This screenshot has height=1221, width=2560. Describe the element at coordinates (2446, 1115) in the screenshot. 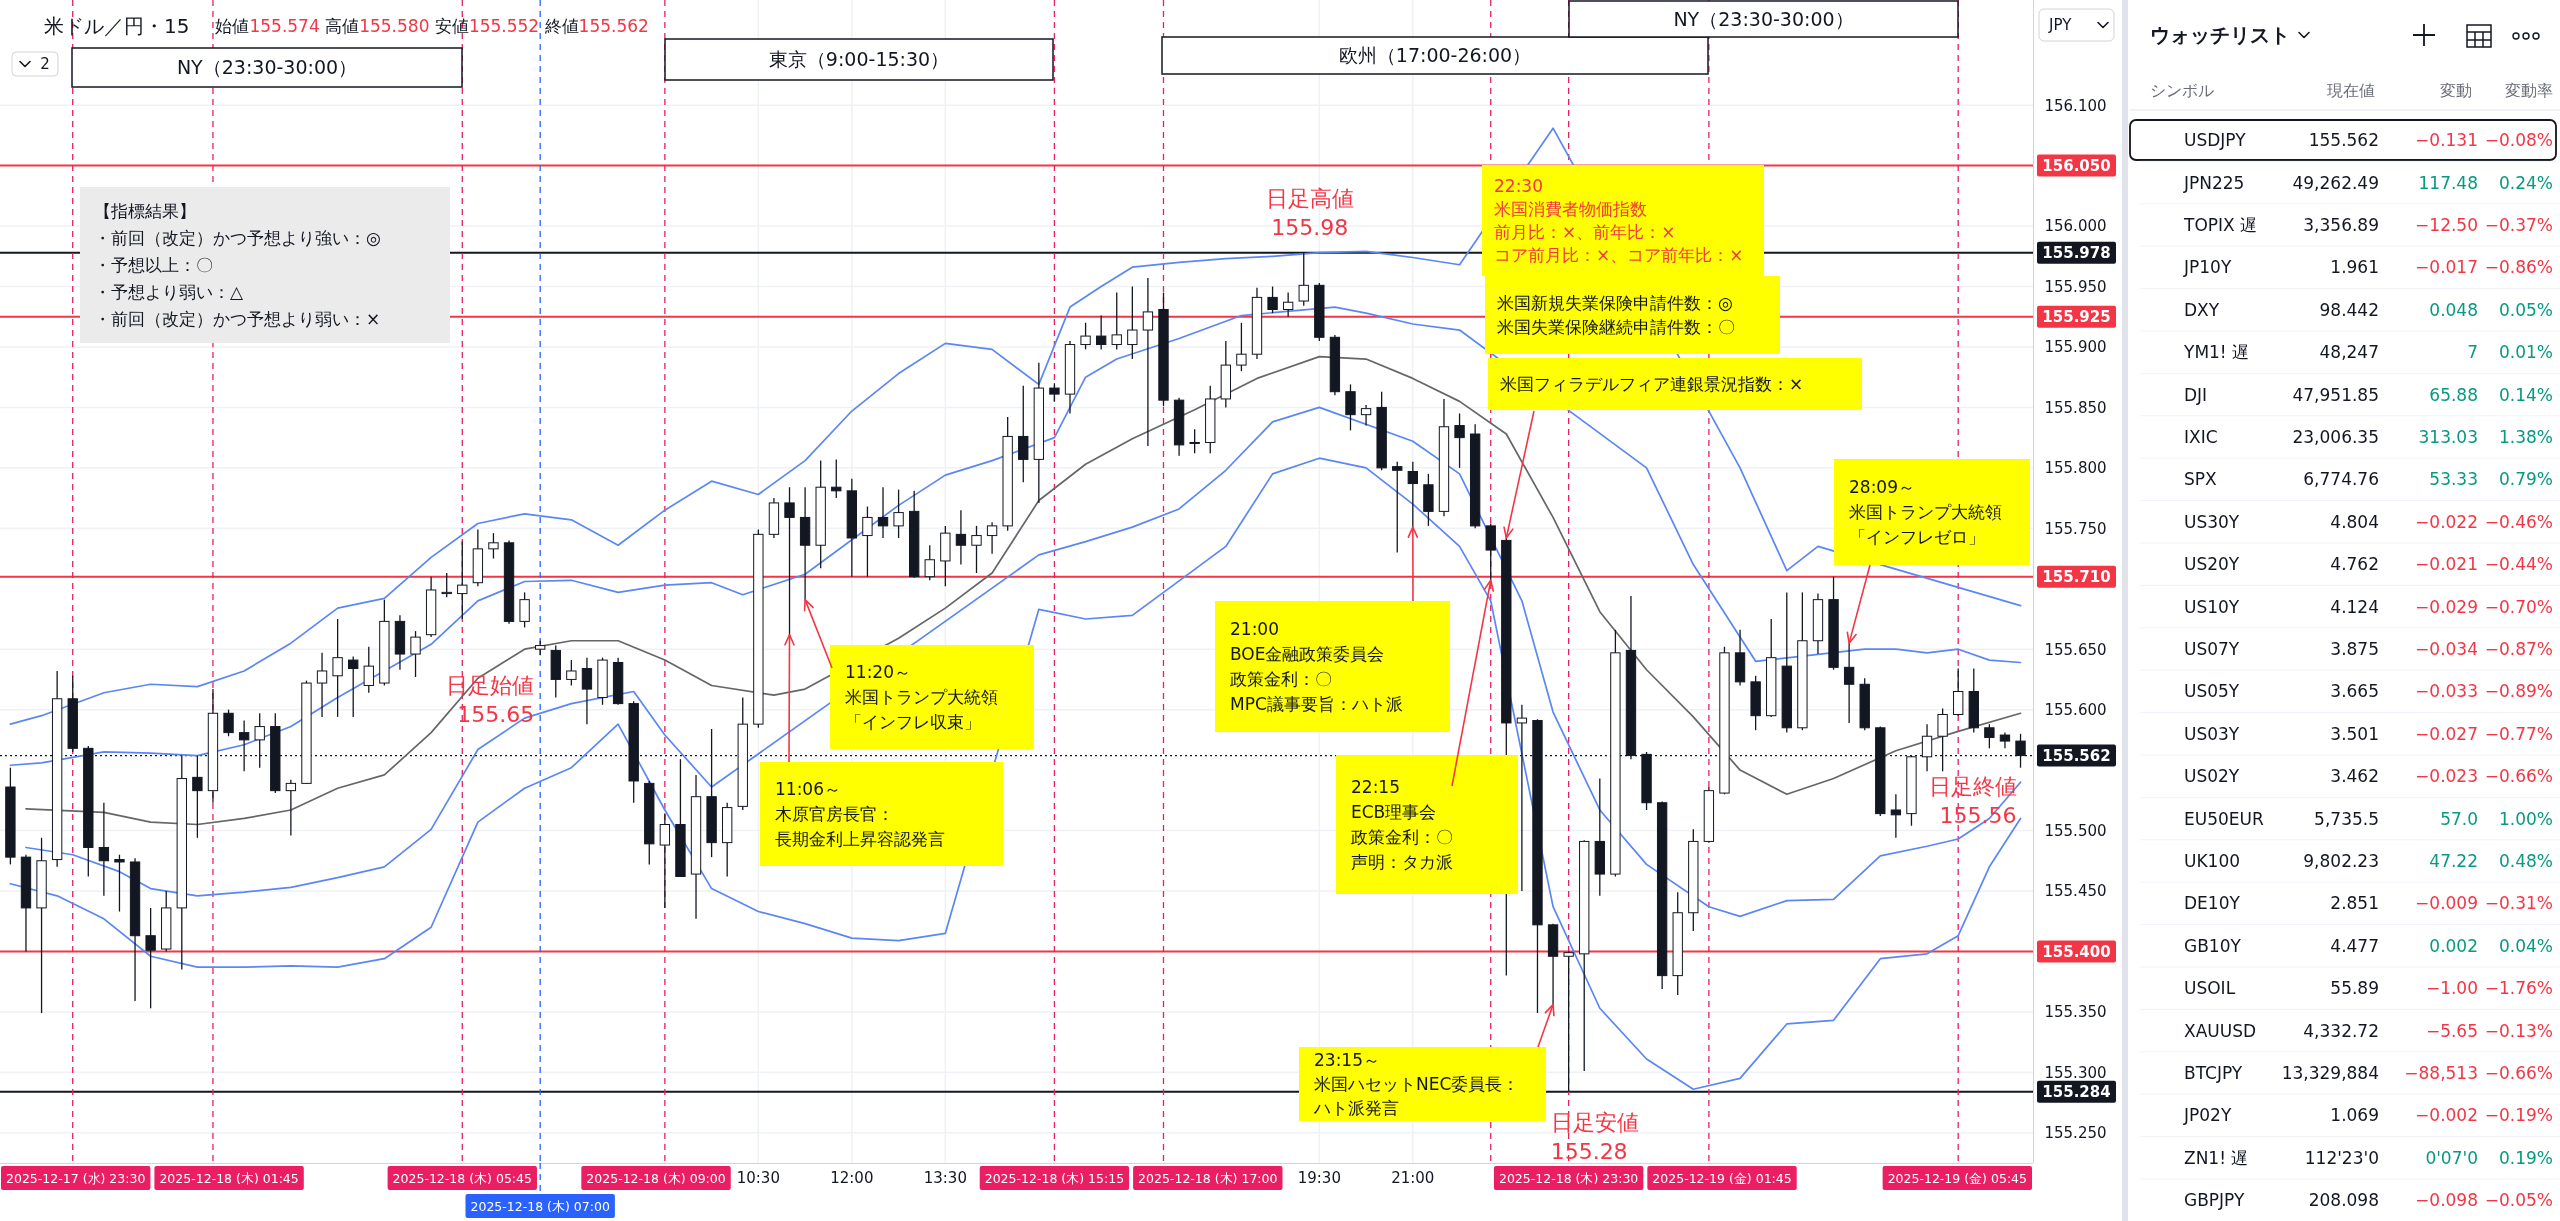

I see `text: −0.002` at that location.